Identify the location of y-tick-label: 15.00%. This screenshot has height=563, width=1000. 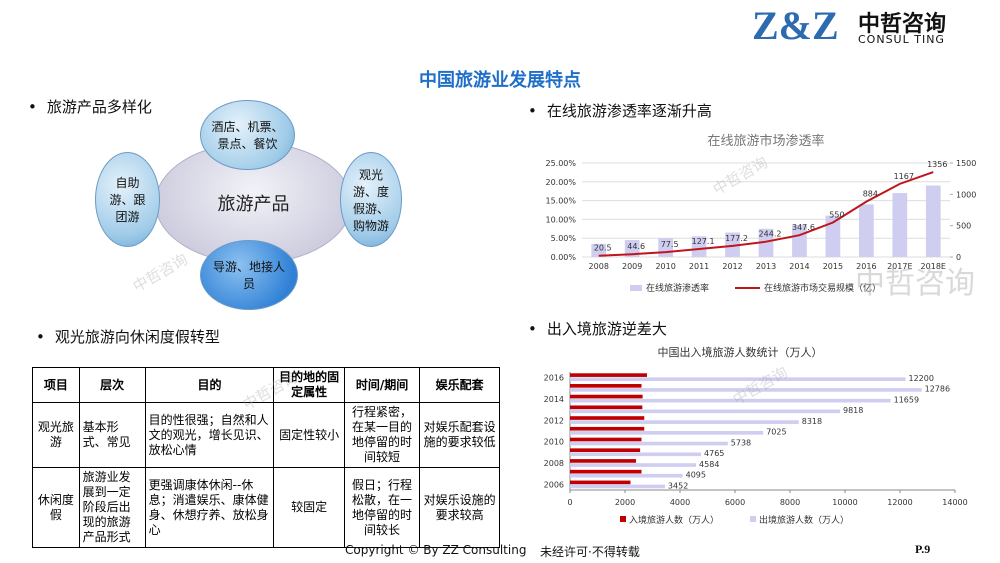
(560, 201).